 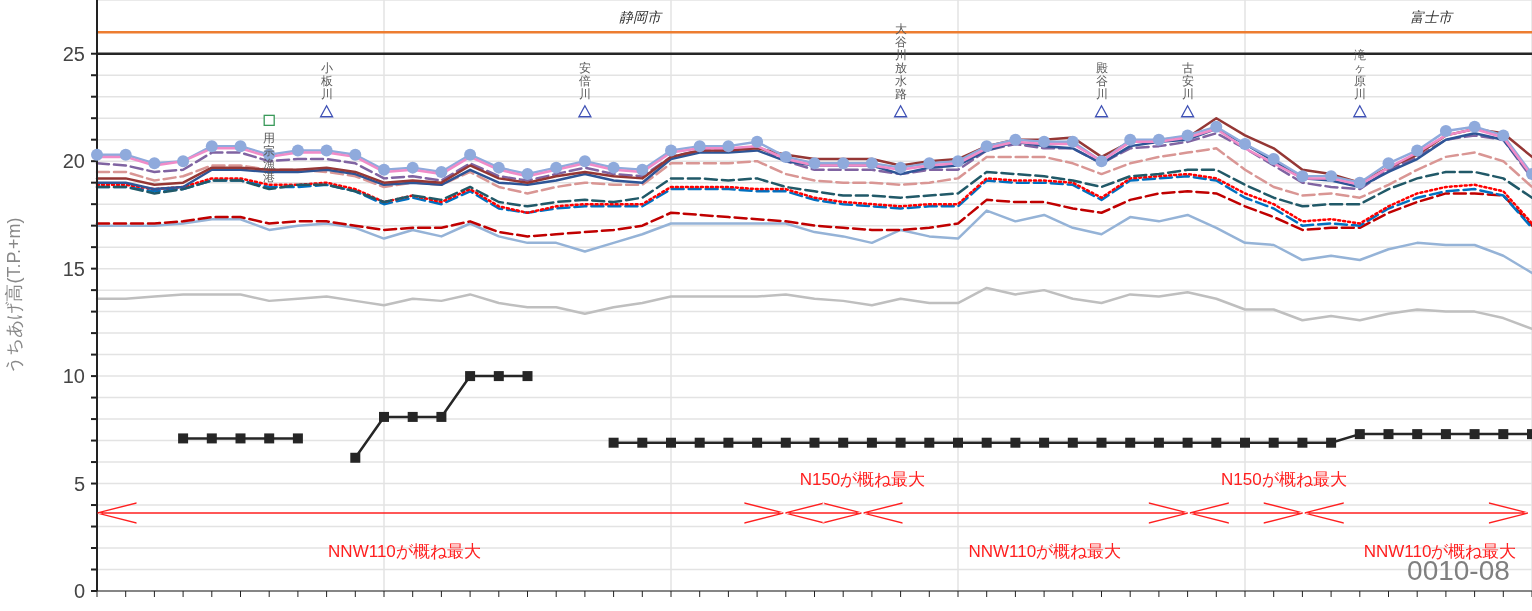 I want to click on y-tick-label: 10, so click(x=73, y=376).